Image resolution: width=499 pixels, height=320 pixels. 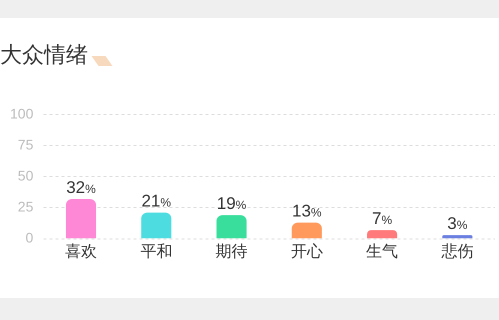 I want to click on x-tick-label: 悲伤, so click(x=457, y=251).